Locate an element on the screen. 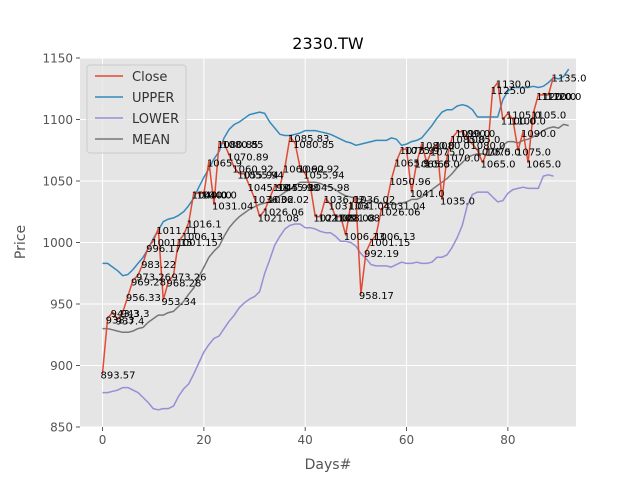 The image size is (640, 484). legend-label-mean: MEAN is located at coordinates (151, 140).